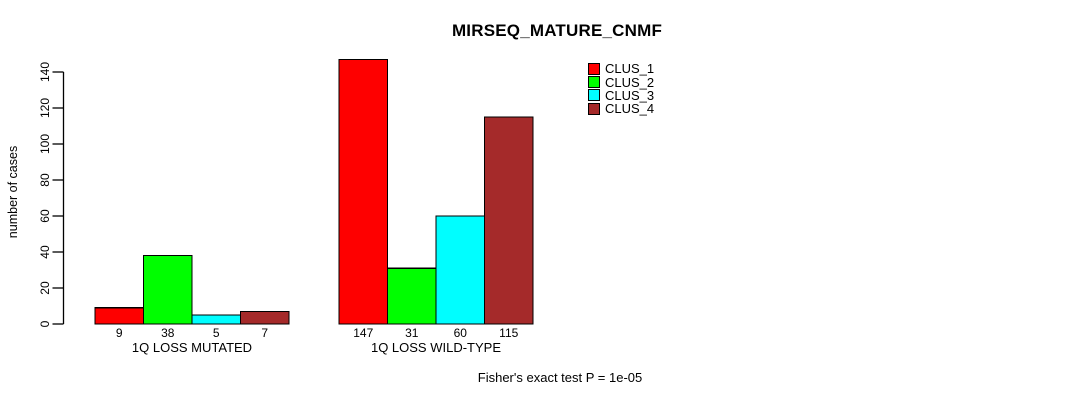 The height and width of the screenshot is (400, 1090). Describe the element at coordinates (264, 317) in the screenshot. I see `bar-clus_4-group1` at that location.